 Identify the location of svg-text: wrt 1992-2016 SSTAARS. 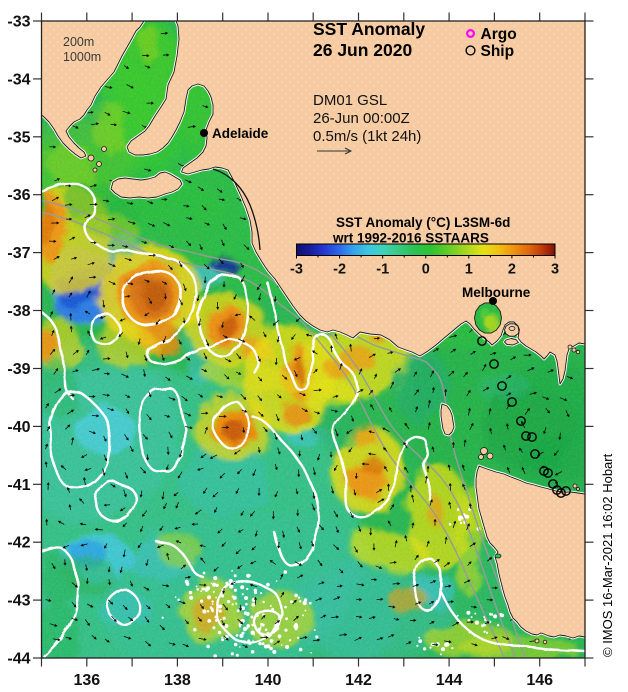
(410, 238).